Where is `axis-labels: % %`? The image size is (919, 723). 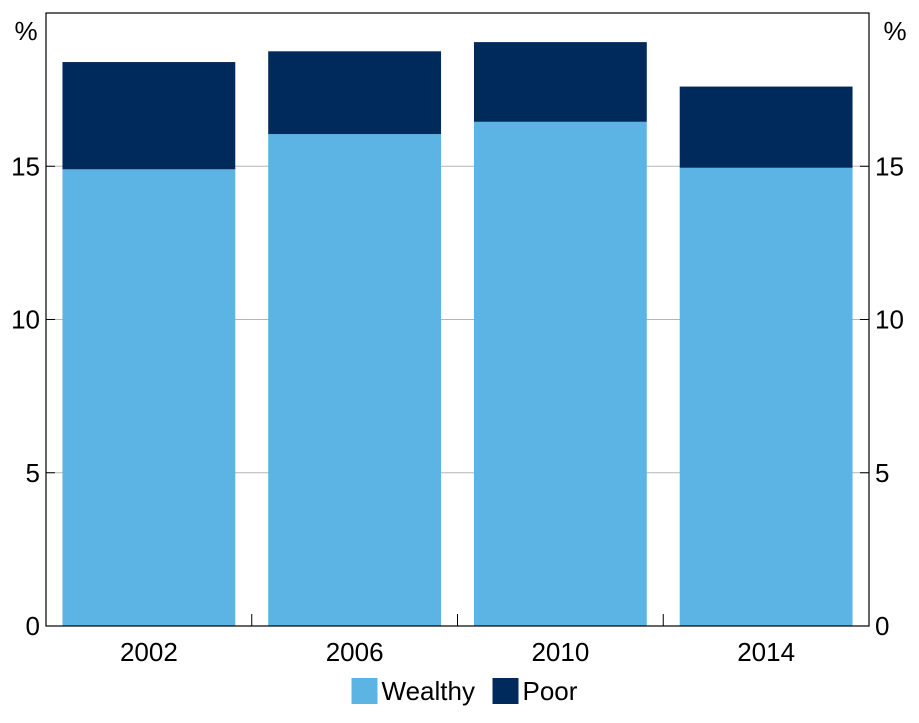
axis-labels: % % is located at coordinates (460, 31).